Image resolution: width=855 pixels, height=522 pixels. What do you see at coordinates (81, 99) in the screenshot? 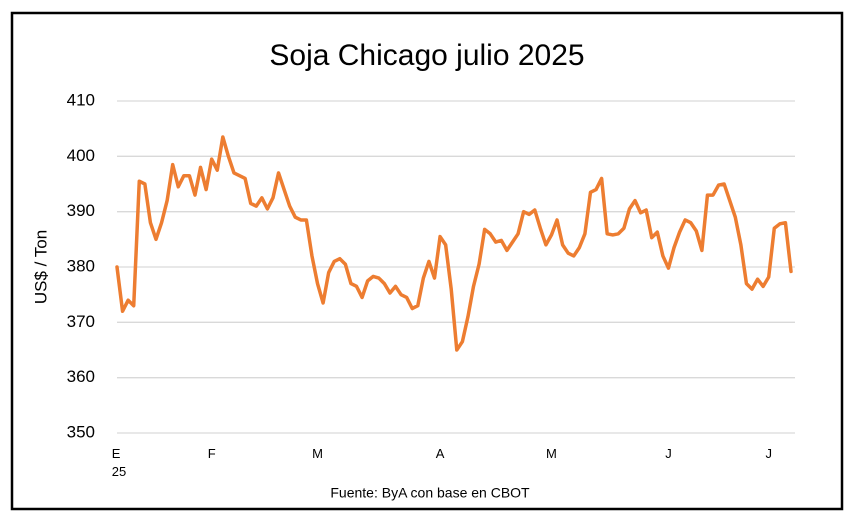
I see `y-tick-label: 410` at bounding box center [81, 99].